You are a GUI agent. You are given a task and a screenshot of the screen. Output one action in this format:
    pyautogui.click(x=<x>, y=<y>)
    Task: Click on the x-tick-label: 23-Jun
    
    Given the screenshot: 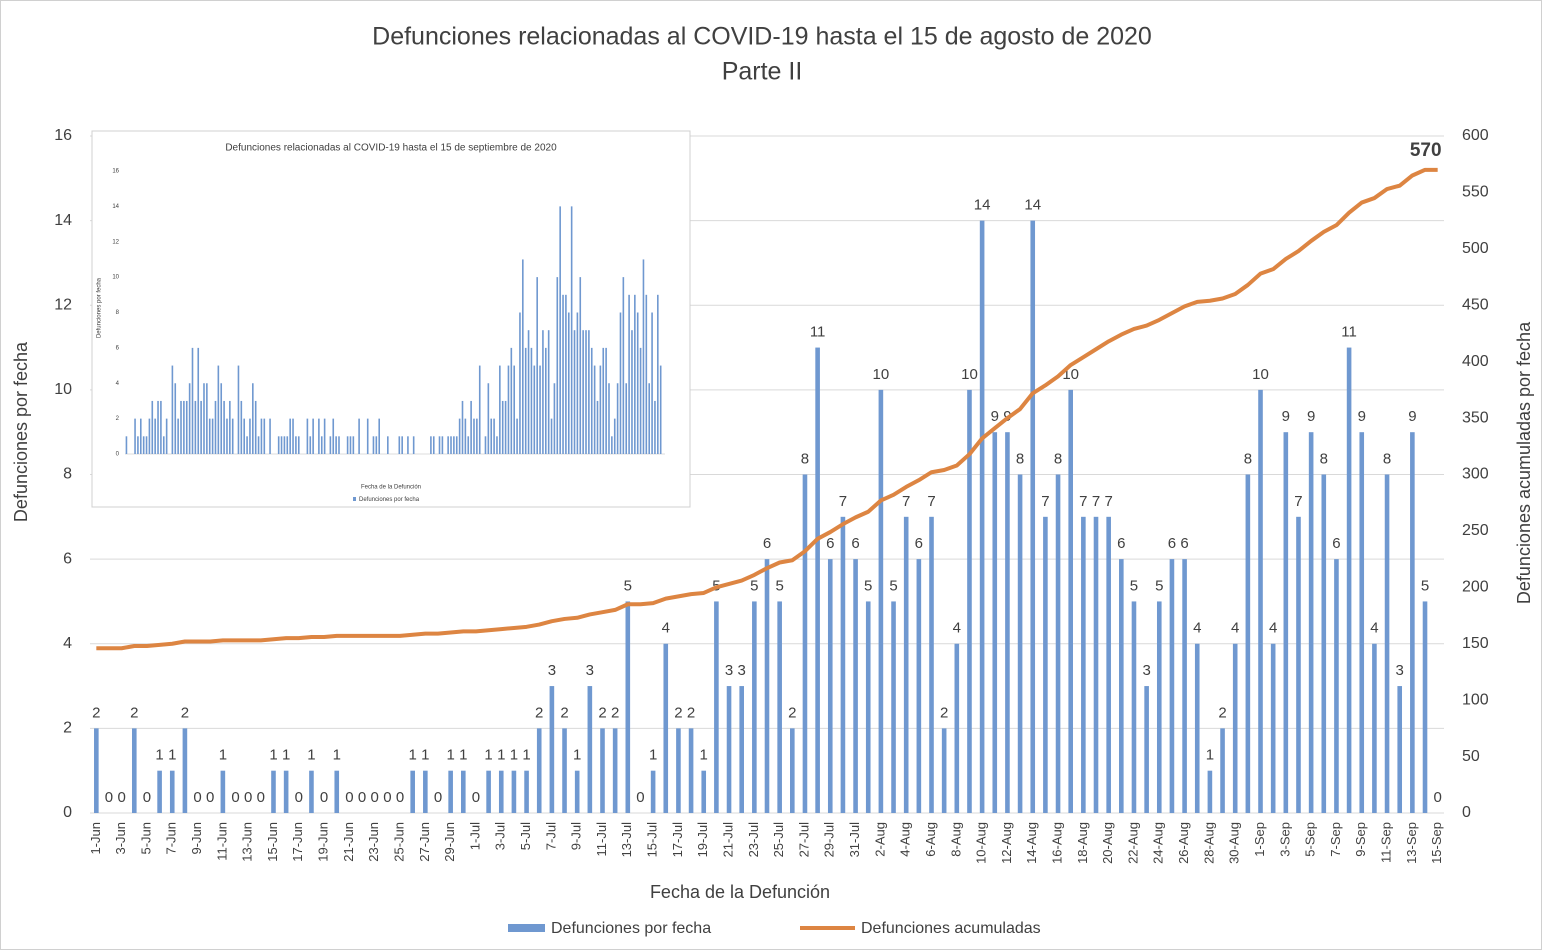 What is the action you would take?
    pyautogui.click(x=373, y=842)
    